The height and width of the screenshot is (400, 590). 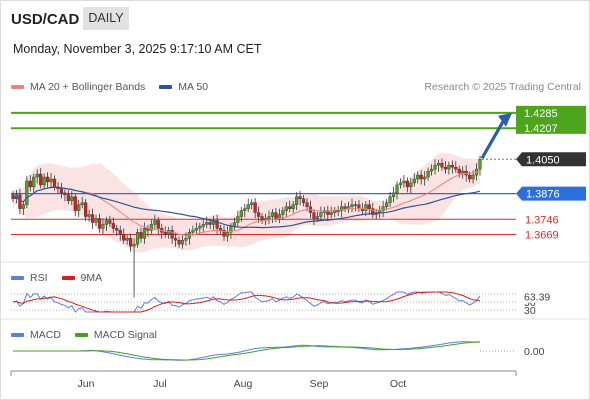 I want to click on rsi-legend-label: RSI, so click(x=39, y=278).